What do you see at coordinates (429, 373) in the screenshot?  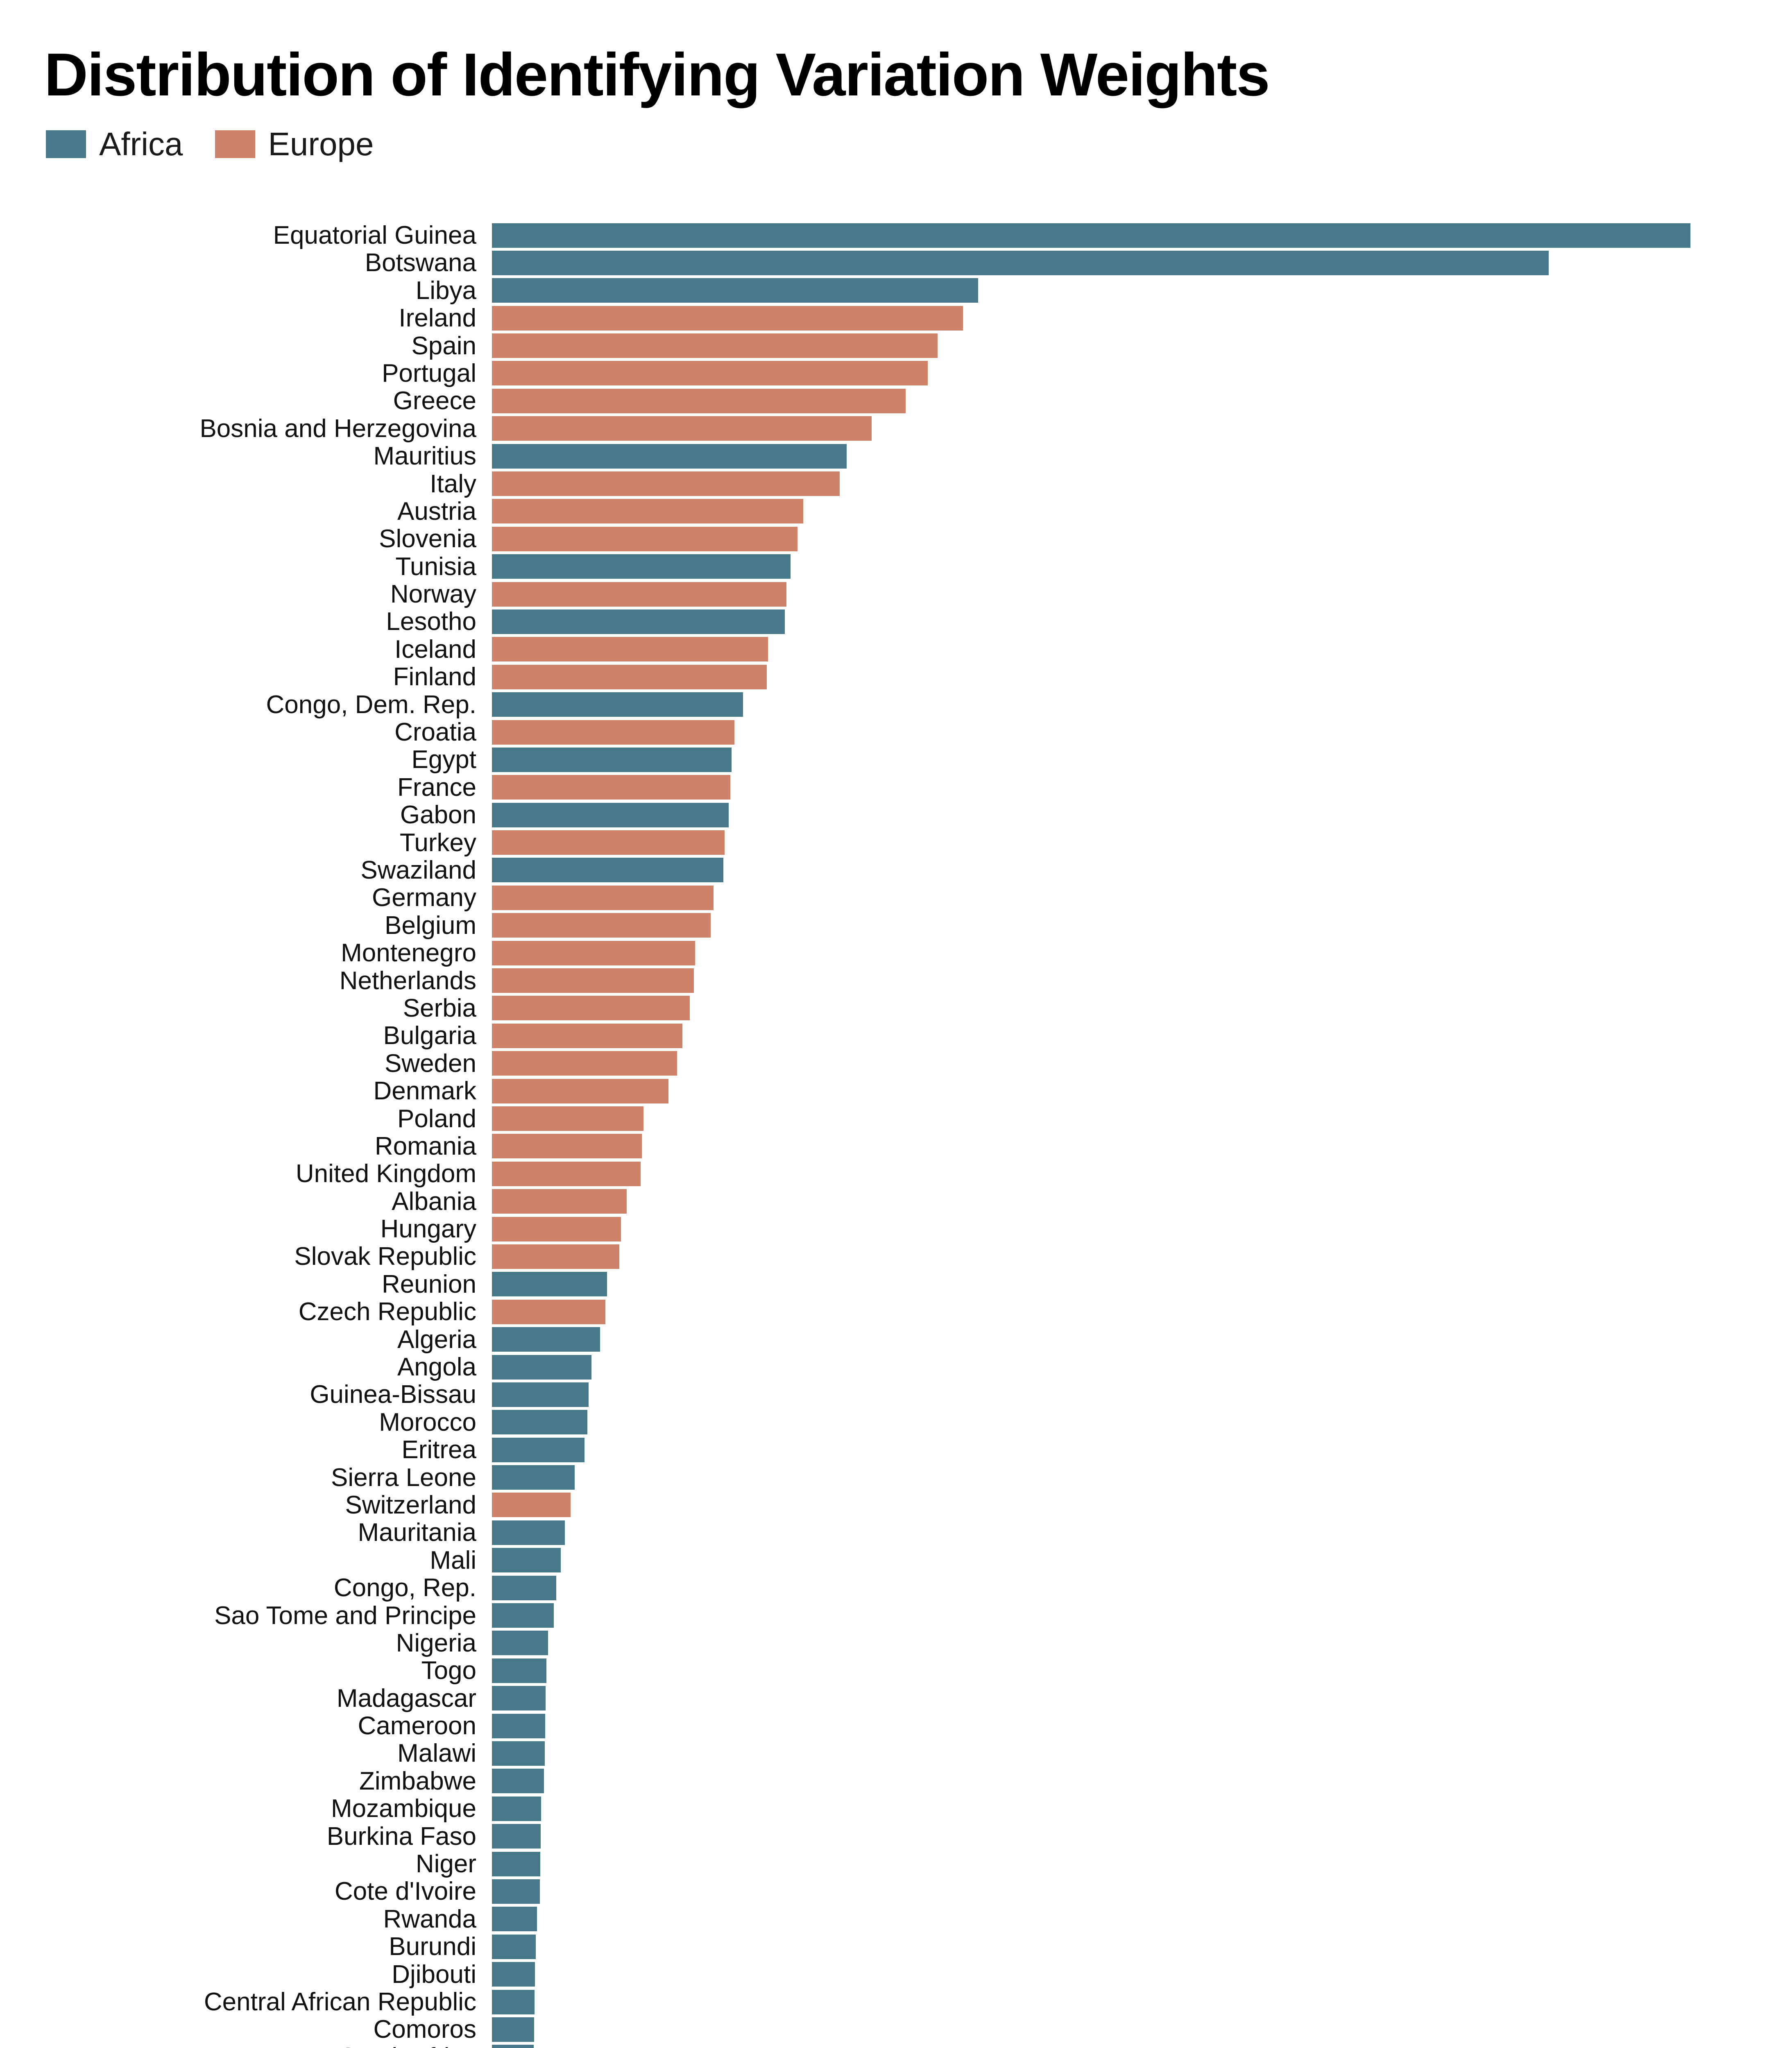 I see `country-label: Portugal` at bounding box center [429, 373].